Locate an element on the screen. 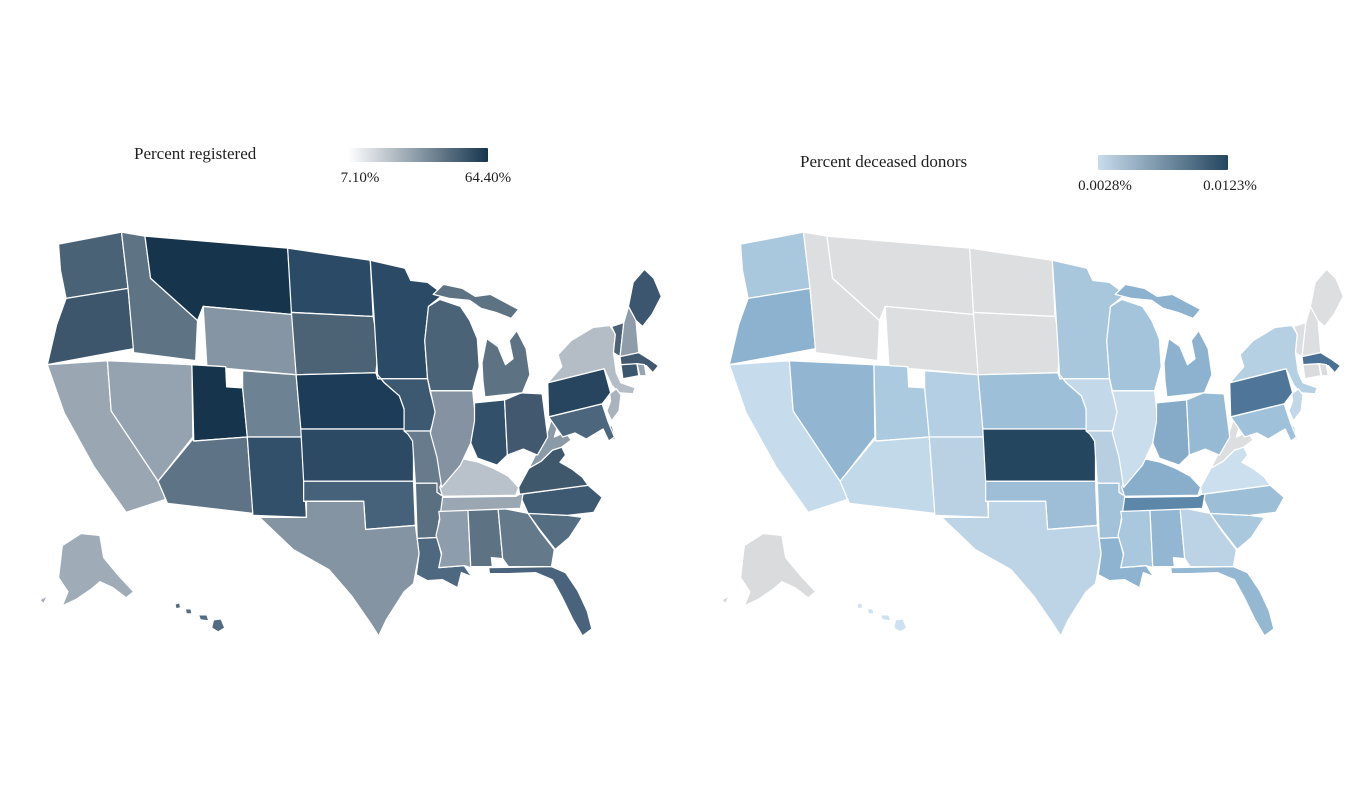 The height and width of the screenshot is (792, 1368). legend-min-label-deceased-donors: 0.0028% is located at coordinates (1105, 186).